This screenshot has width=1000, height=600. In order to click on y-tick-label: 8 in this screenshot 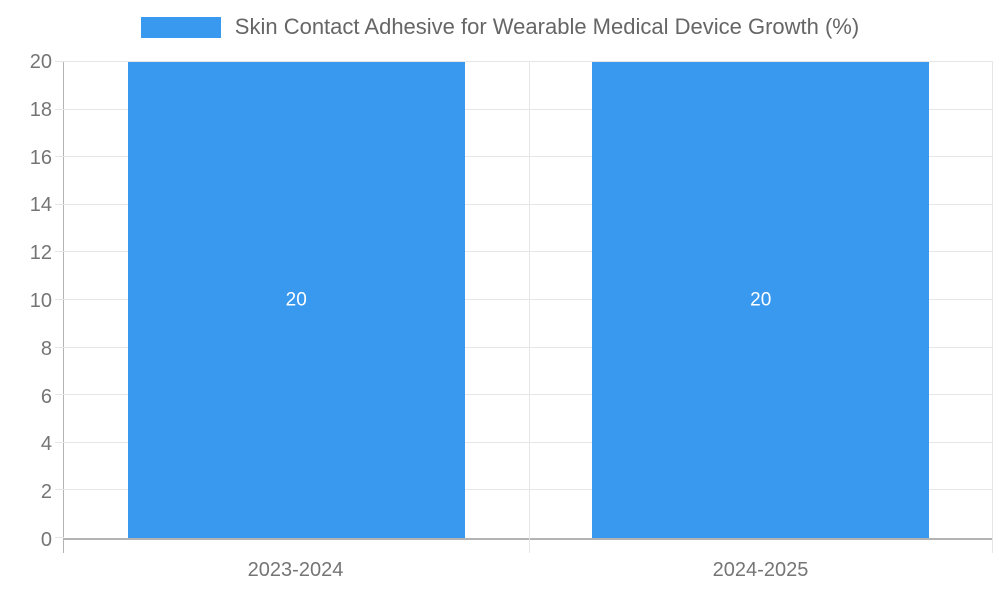, I will do `click(46, 348)`.